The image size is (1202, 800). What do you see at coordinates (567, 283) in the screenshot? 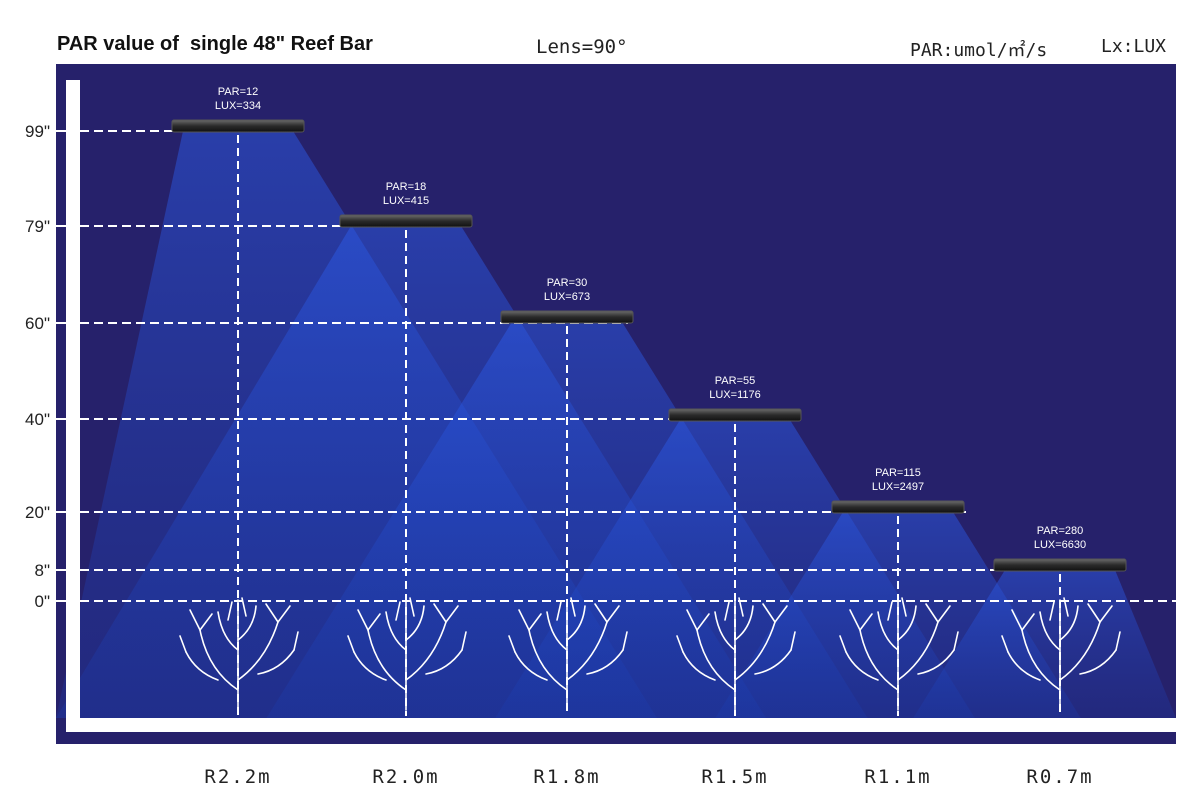
I see `par-value-label: PAR=30` at bounding box center [567, 283].